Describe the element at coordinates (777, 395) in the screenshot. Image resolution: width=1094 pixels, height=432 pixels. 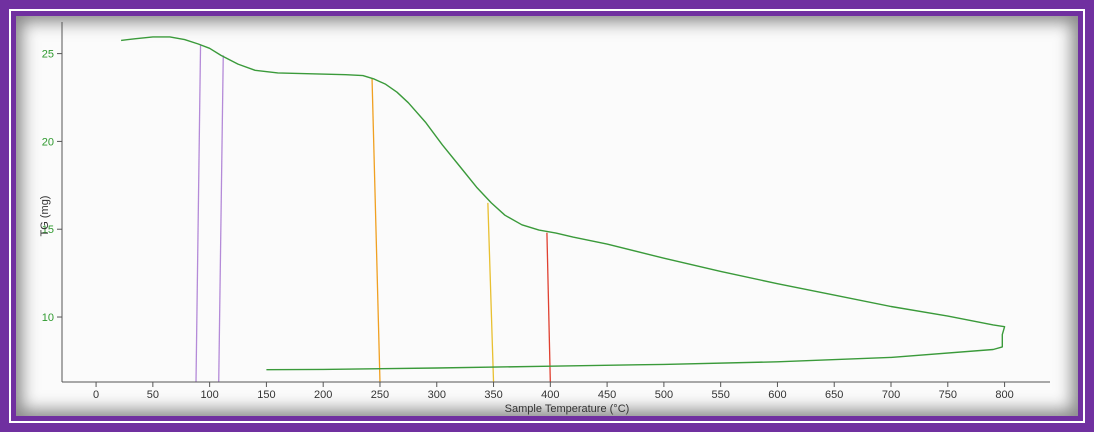
I see `x-tick-label: 600` at that location.